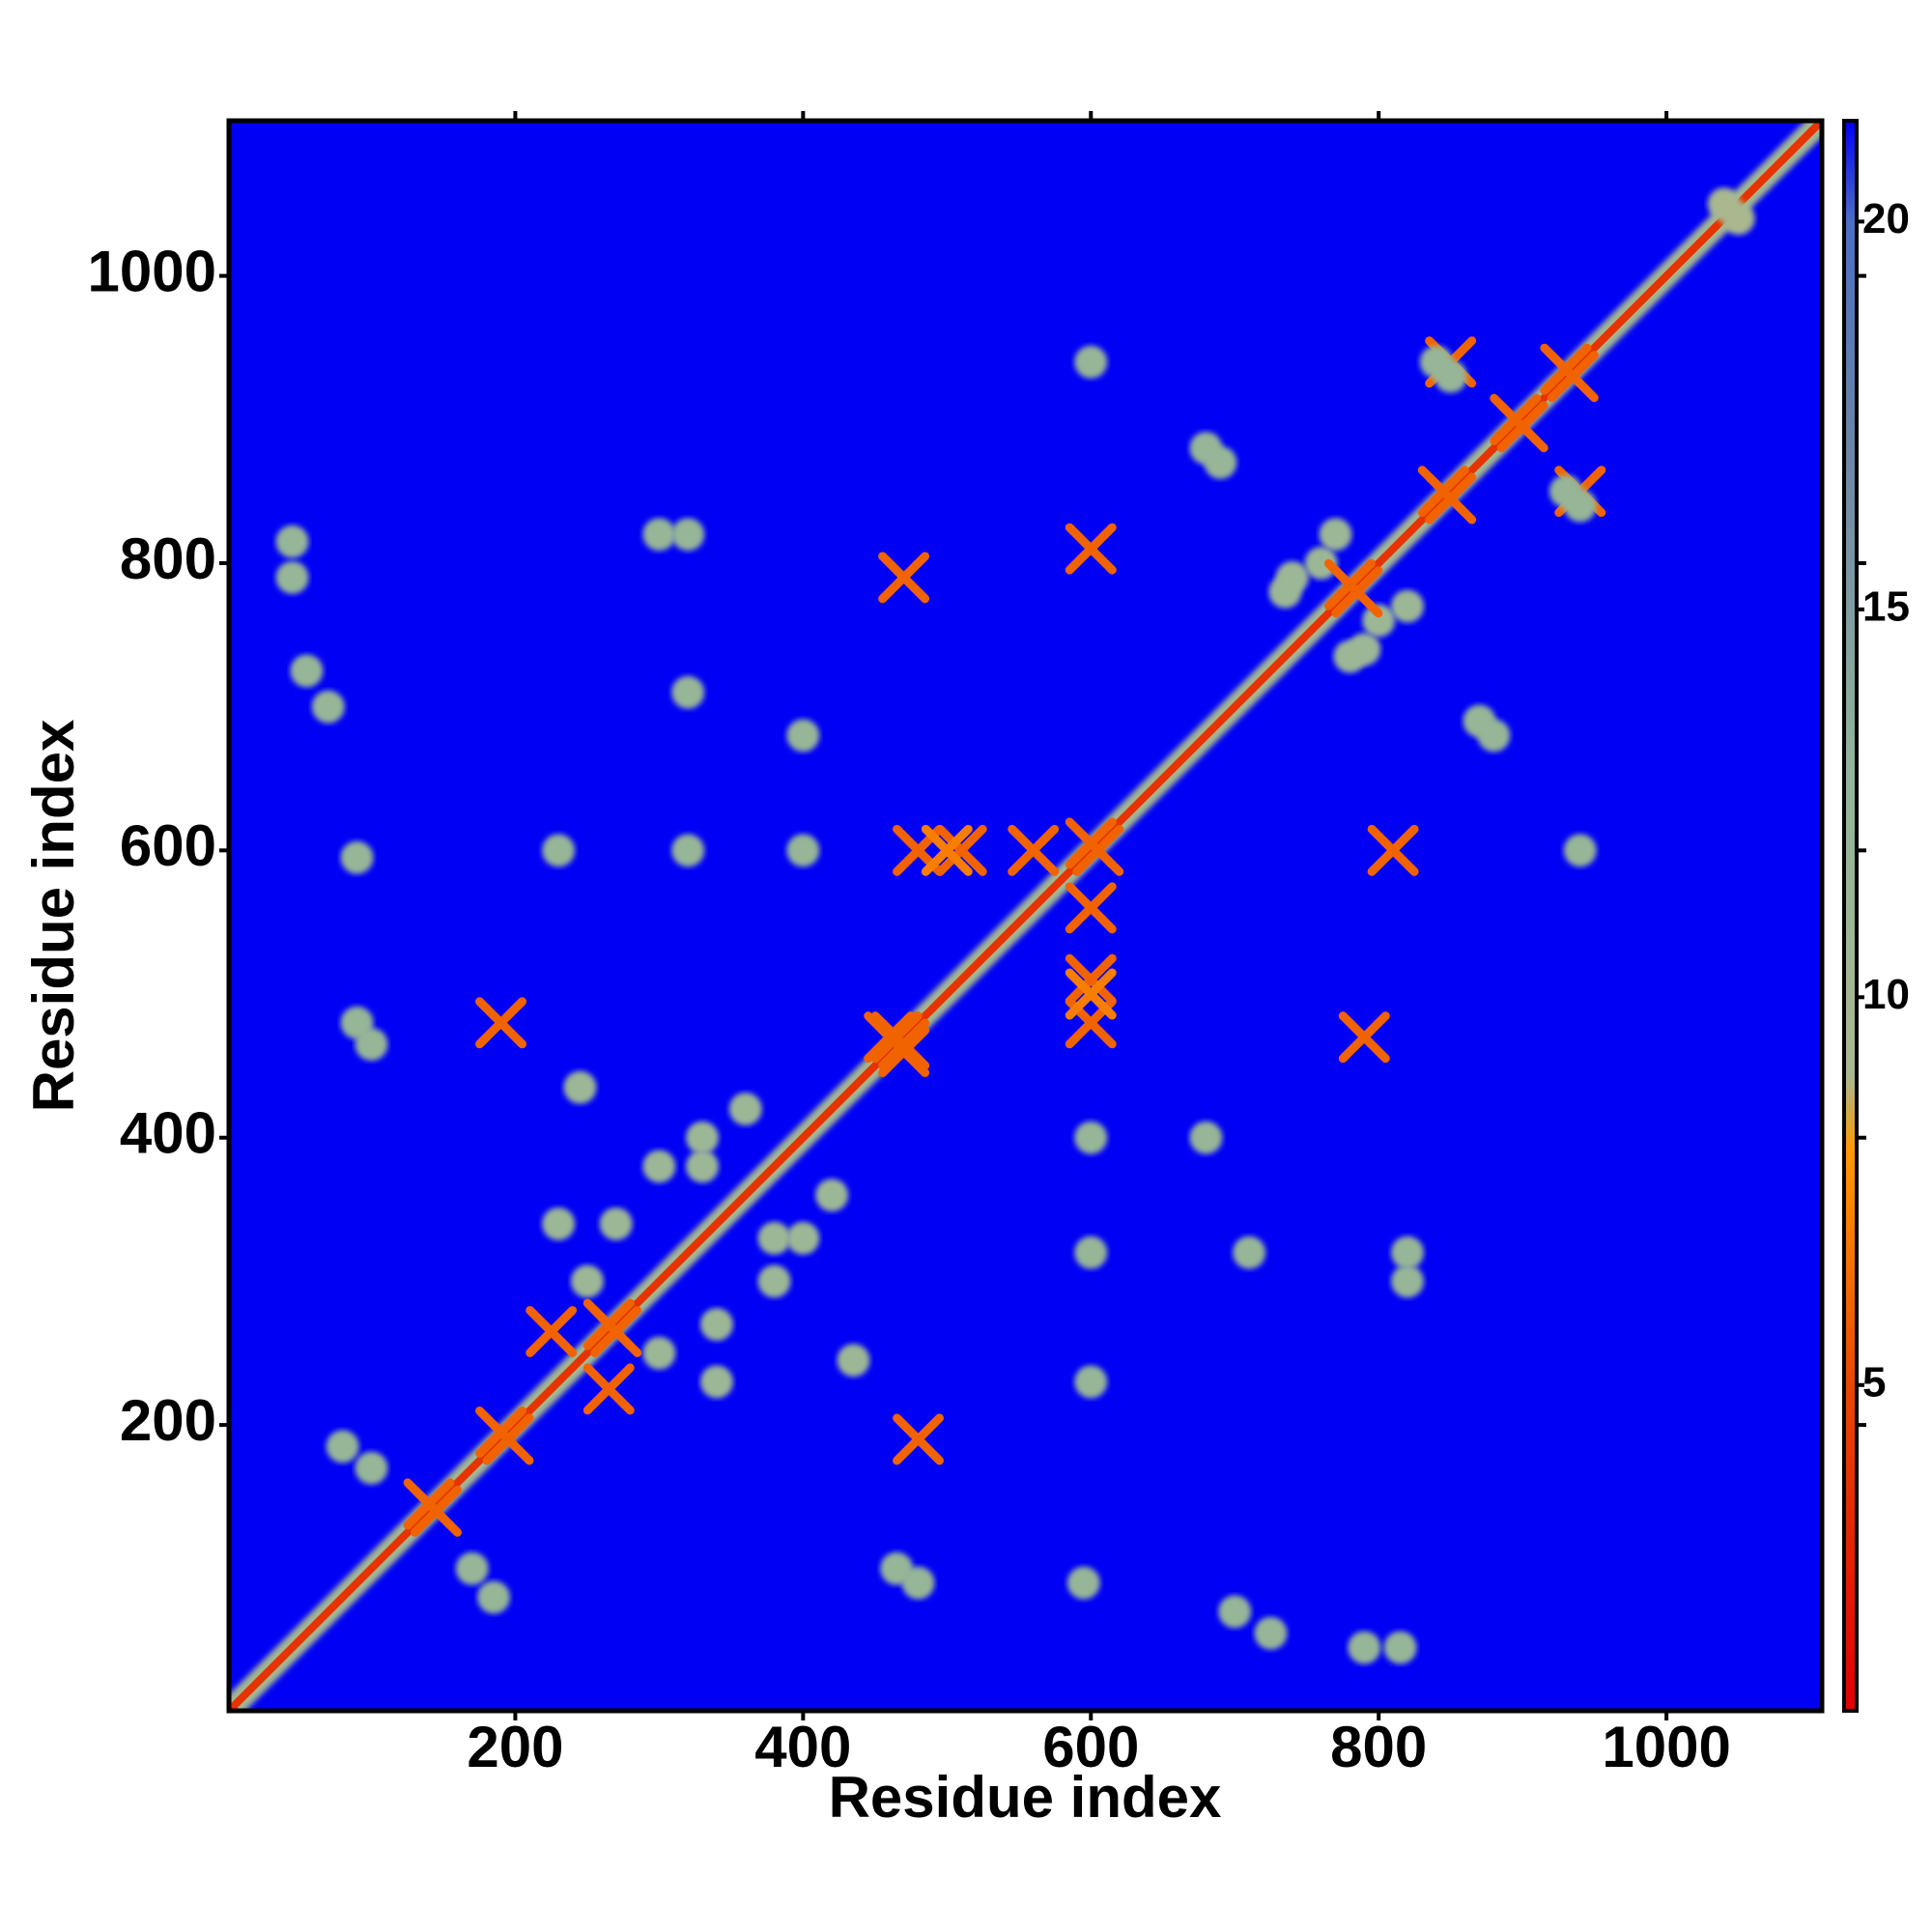  What do you see at coordinates (802, 1747) in the screenshot?
I see `x-tick-label: 400` at bounding box center [802, 1747].